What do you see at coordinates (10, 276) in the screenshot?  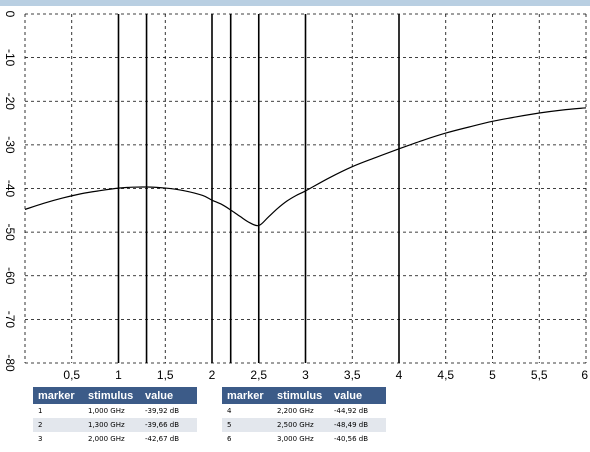 I see `y-tick-label: -60` at bounding box center [10, 276].